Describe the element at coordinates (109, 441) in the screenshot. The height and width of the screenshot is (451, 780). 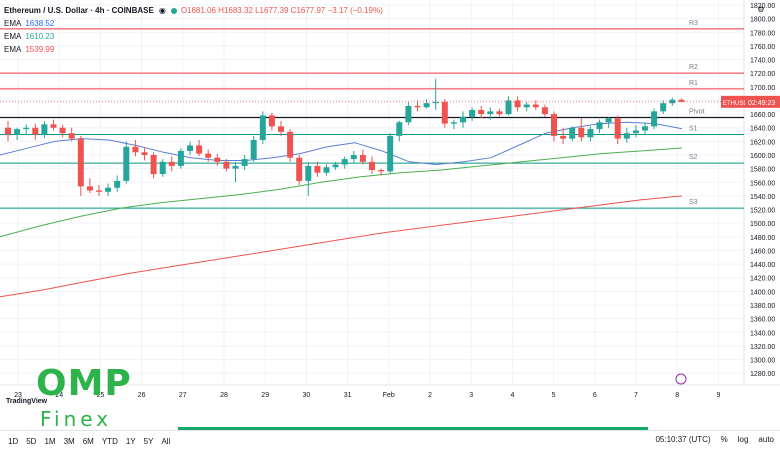
I see `range-ytd: YTD` at that location.